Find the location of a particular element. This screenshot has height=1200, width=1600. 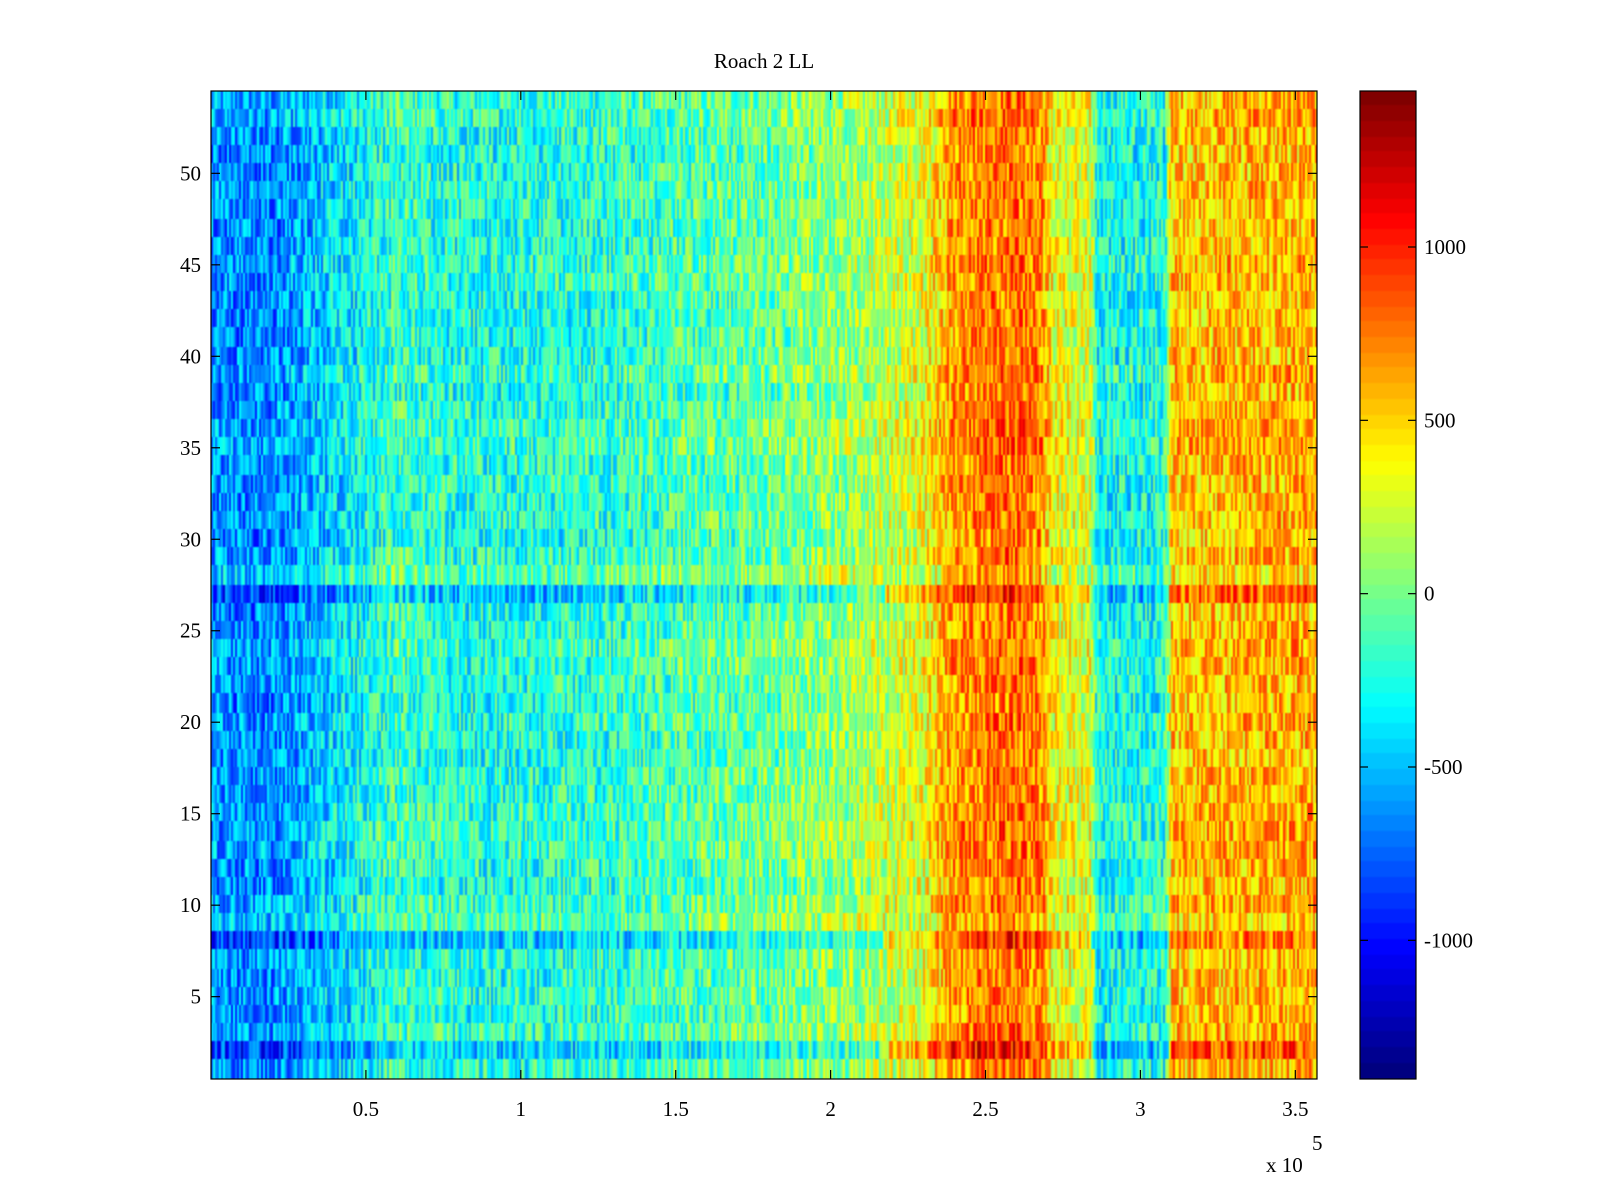

colorbar-image is located at coordinates (1388, 585).